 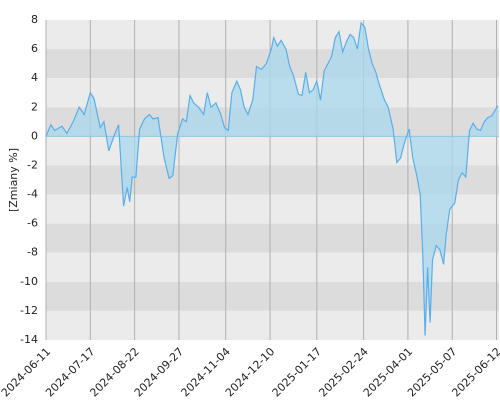 What do you see at coordinates (32, 194) in the screenshot?
I see `y-tick-label: -4` at bounding box center [32, 194].